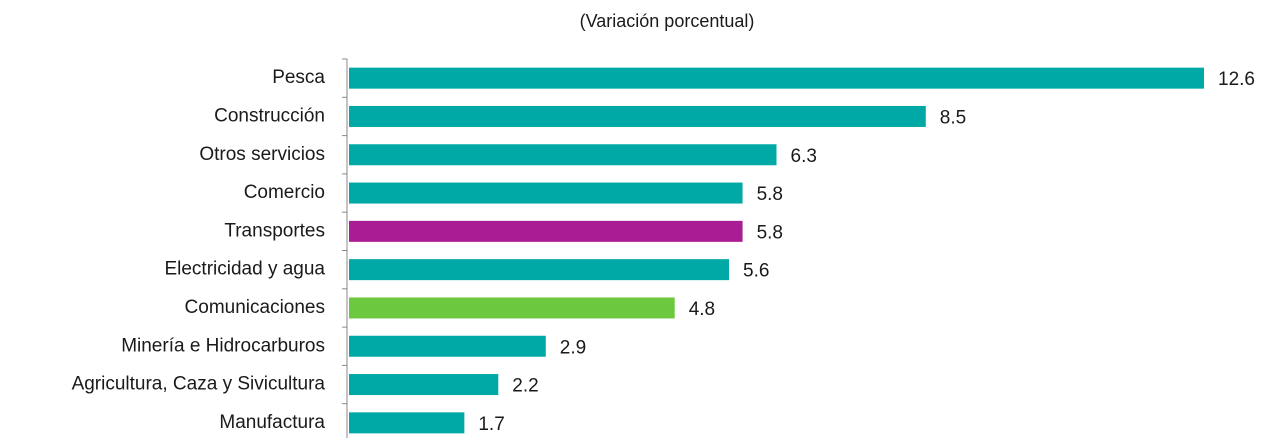  I want to click on value-label: 6.3, so click(804, 156).